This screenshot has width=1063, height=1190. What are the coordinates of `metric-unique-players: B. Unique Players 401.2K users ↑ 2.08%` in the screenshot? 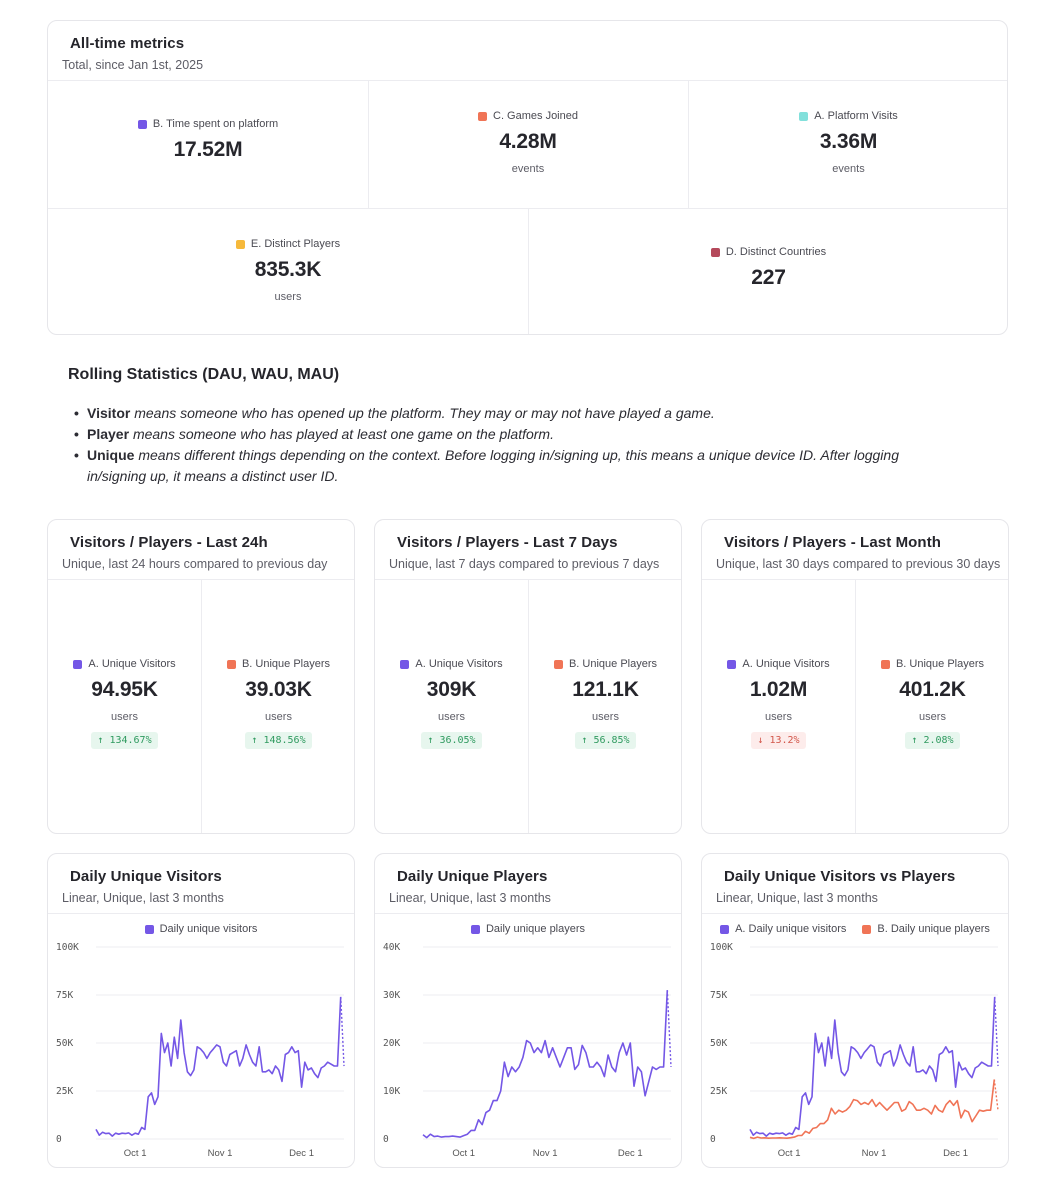 It's located at (931, 703).